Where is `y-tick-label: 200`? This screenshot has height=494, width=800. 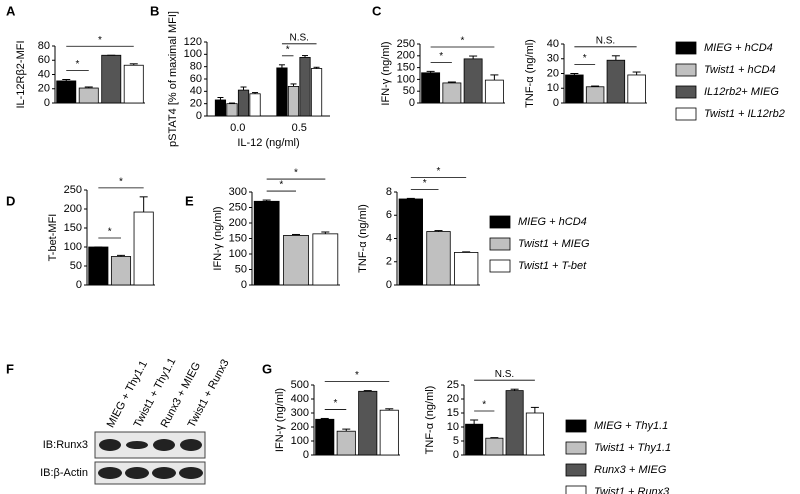 y-tick-label: 200 is located at coordinates (73, 209).